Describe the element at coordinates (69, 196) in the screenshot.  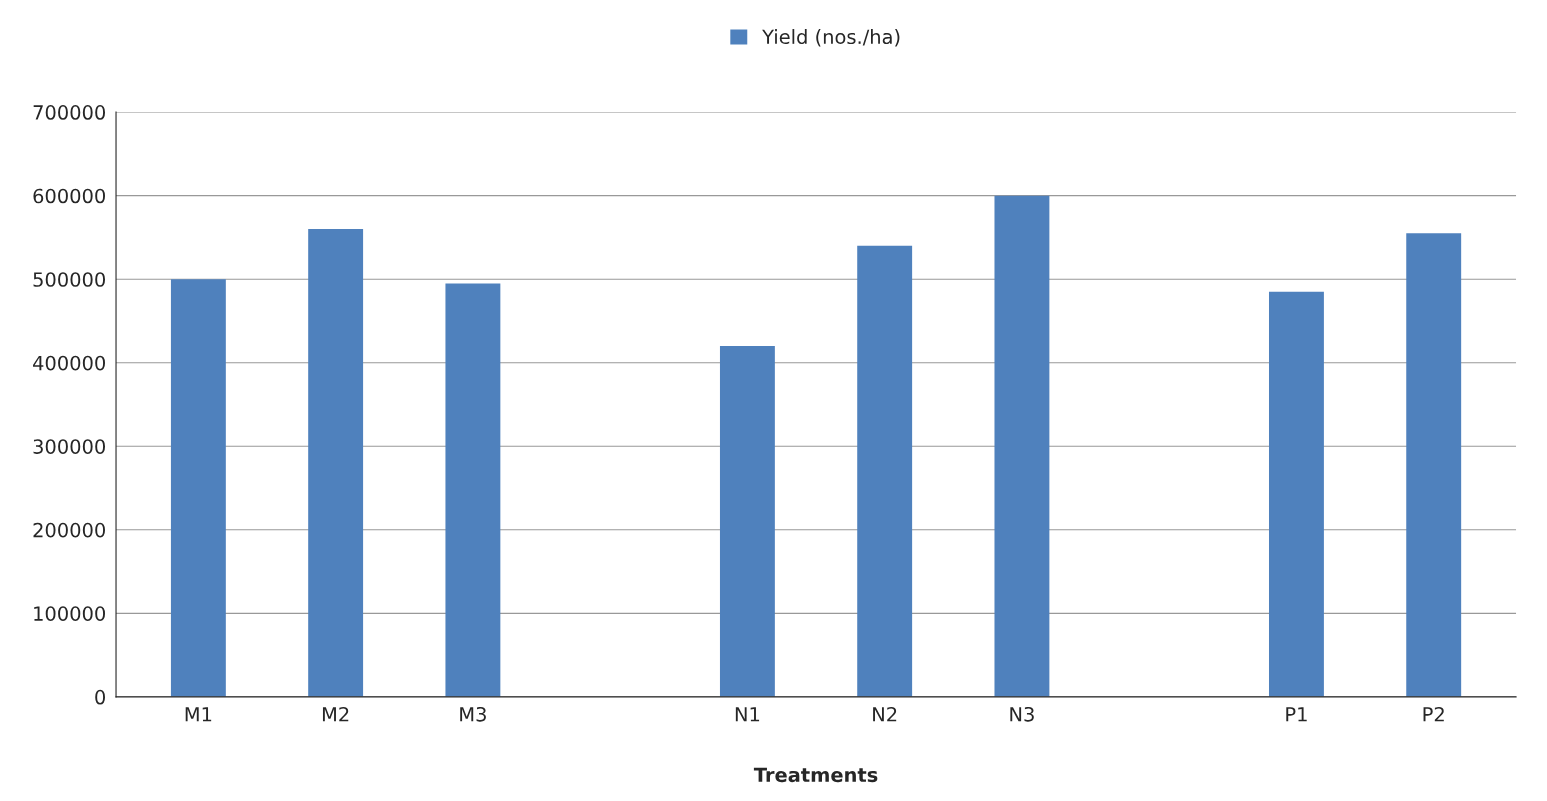
I see `y-tick-label: 600000` at that location.